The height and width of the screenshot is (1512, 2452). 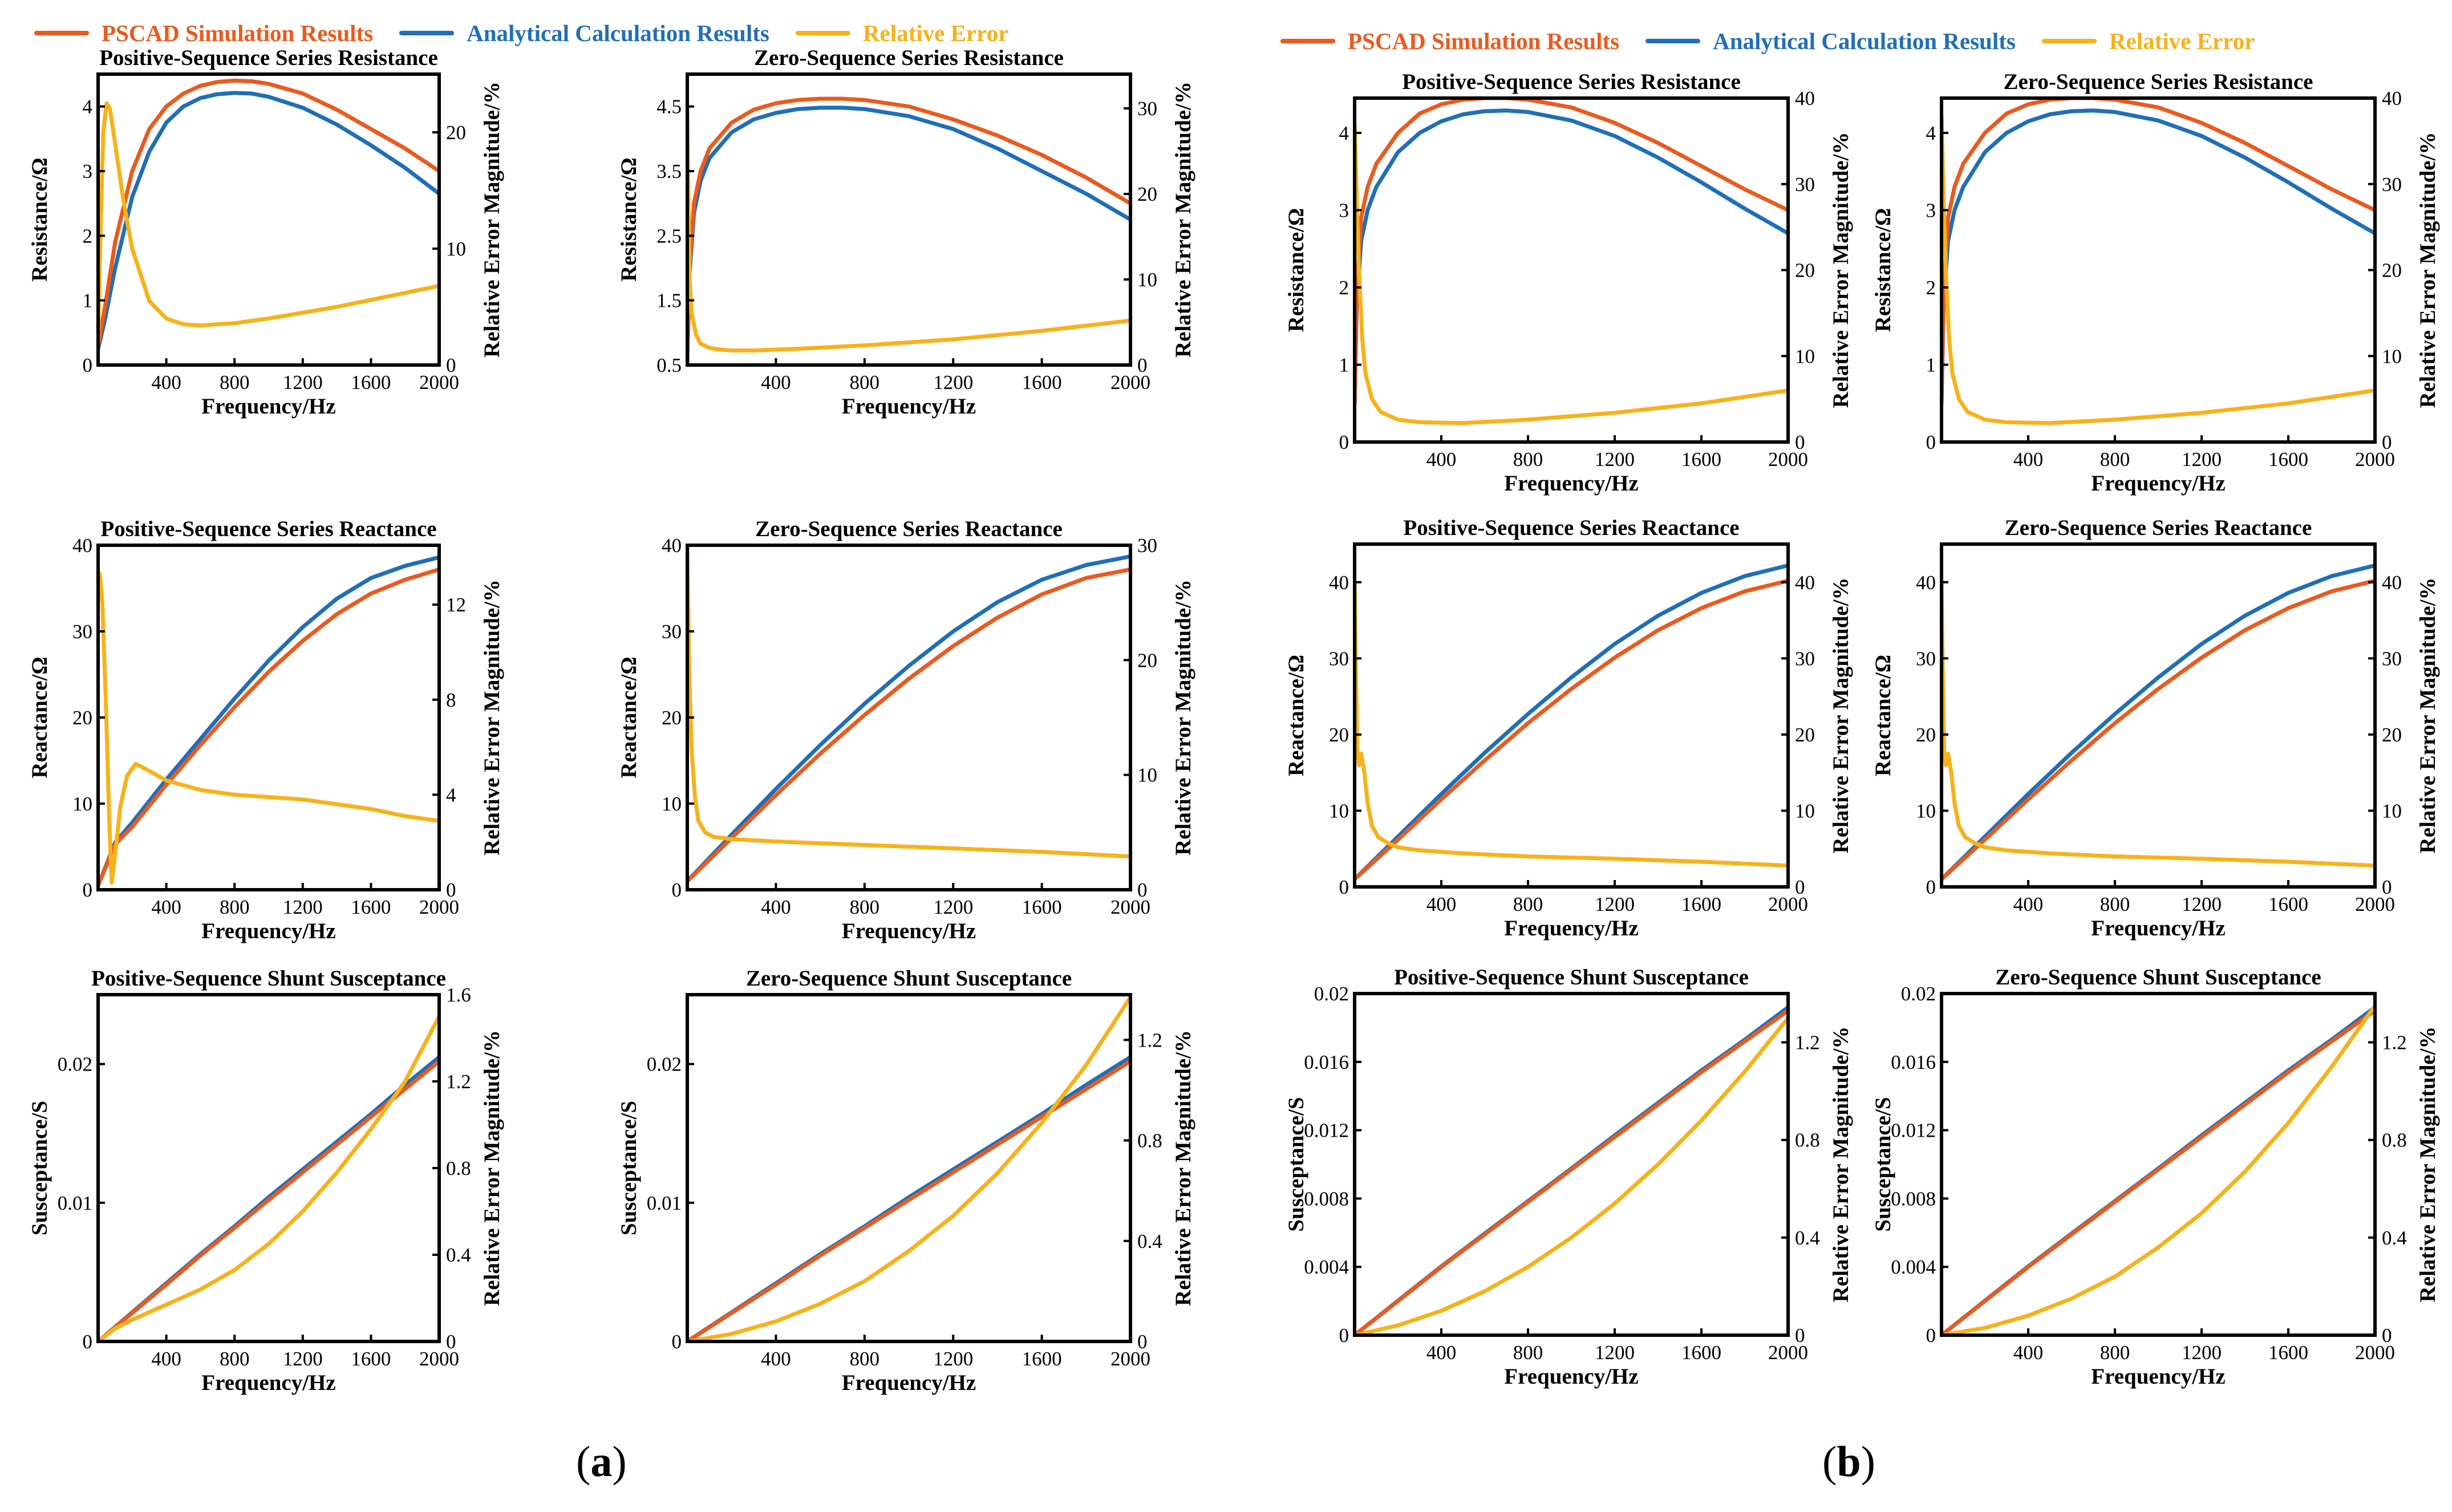 I want to click on y-tick-label: 0.004, so click(x=1327, y=1267).